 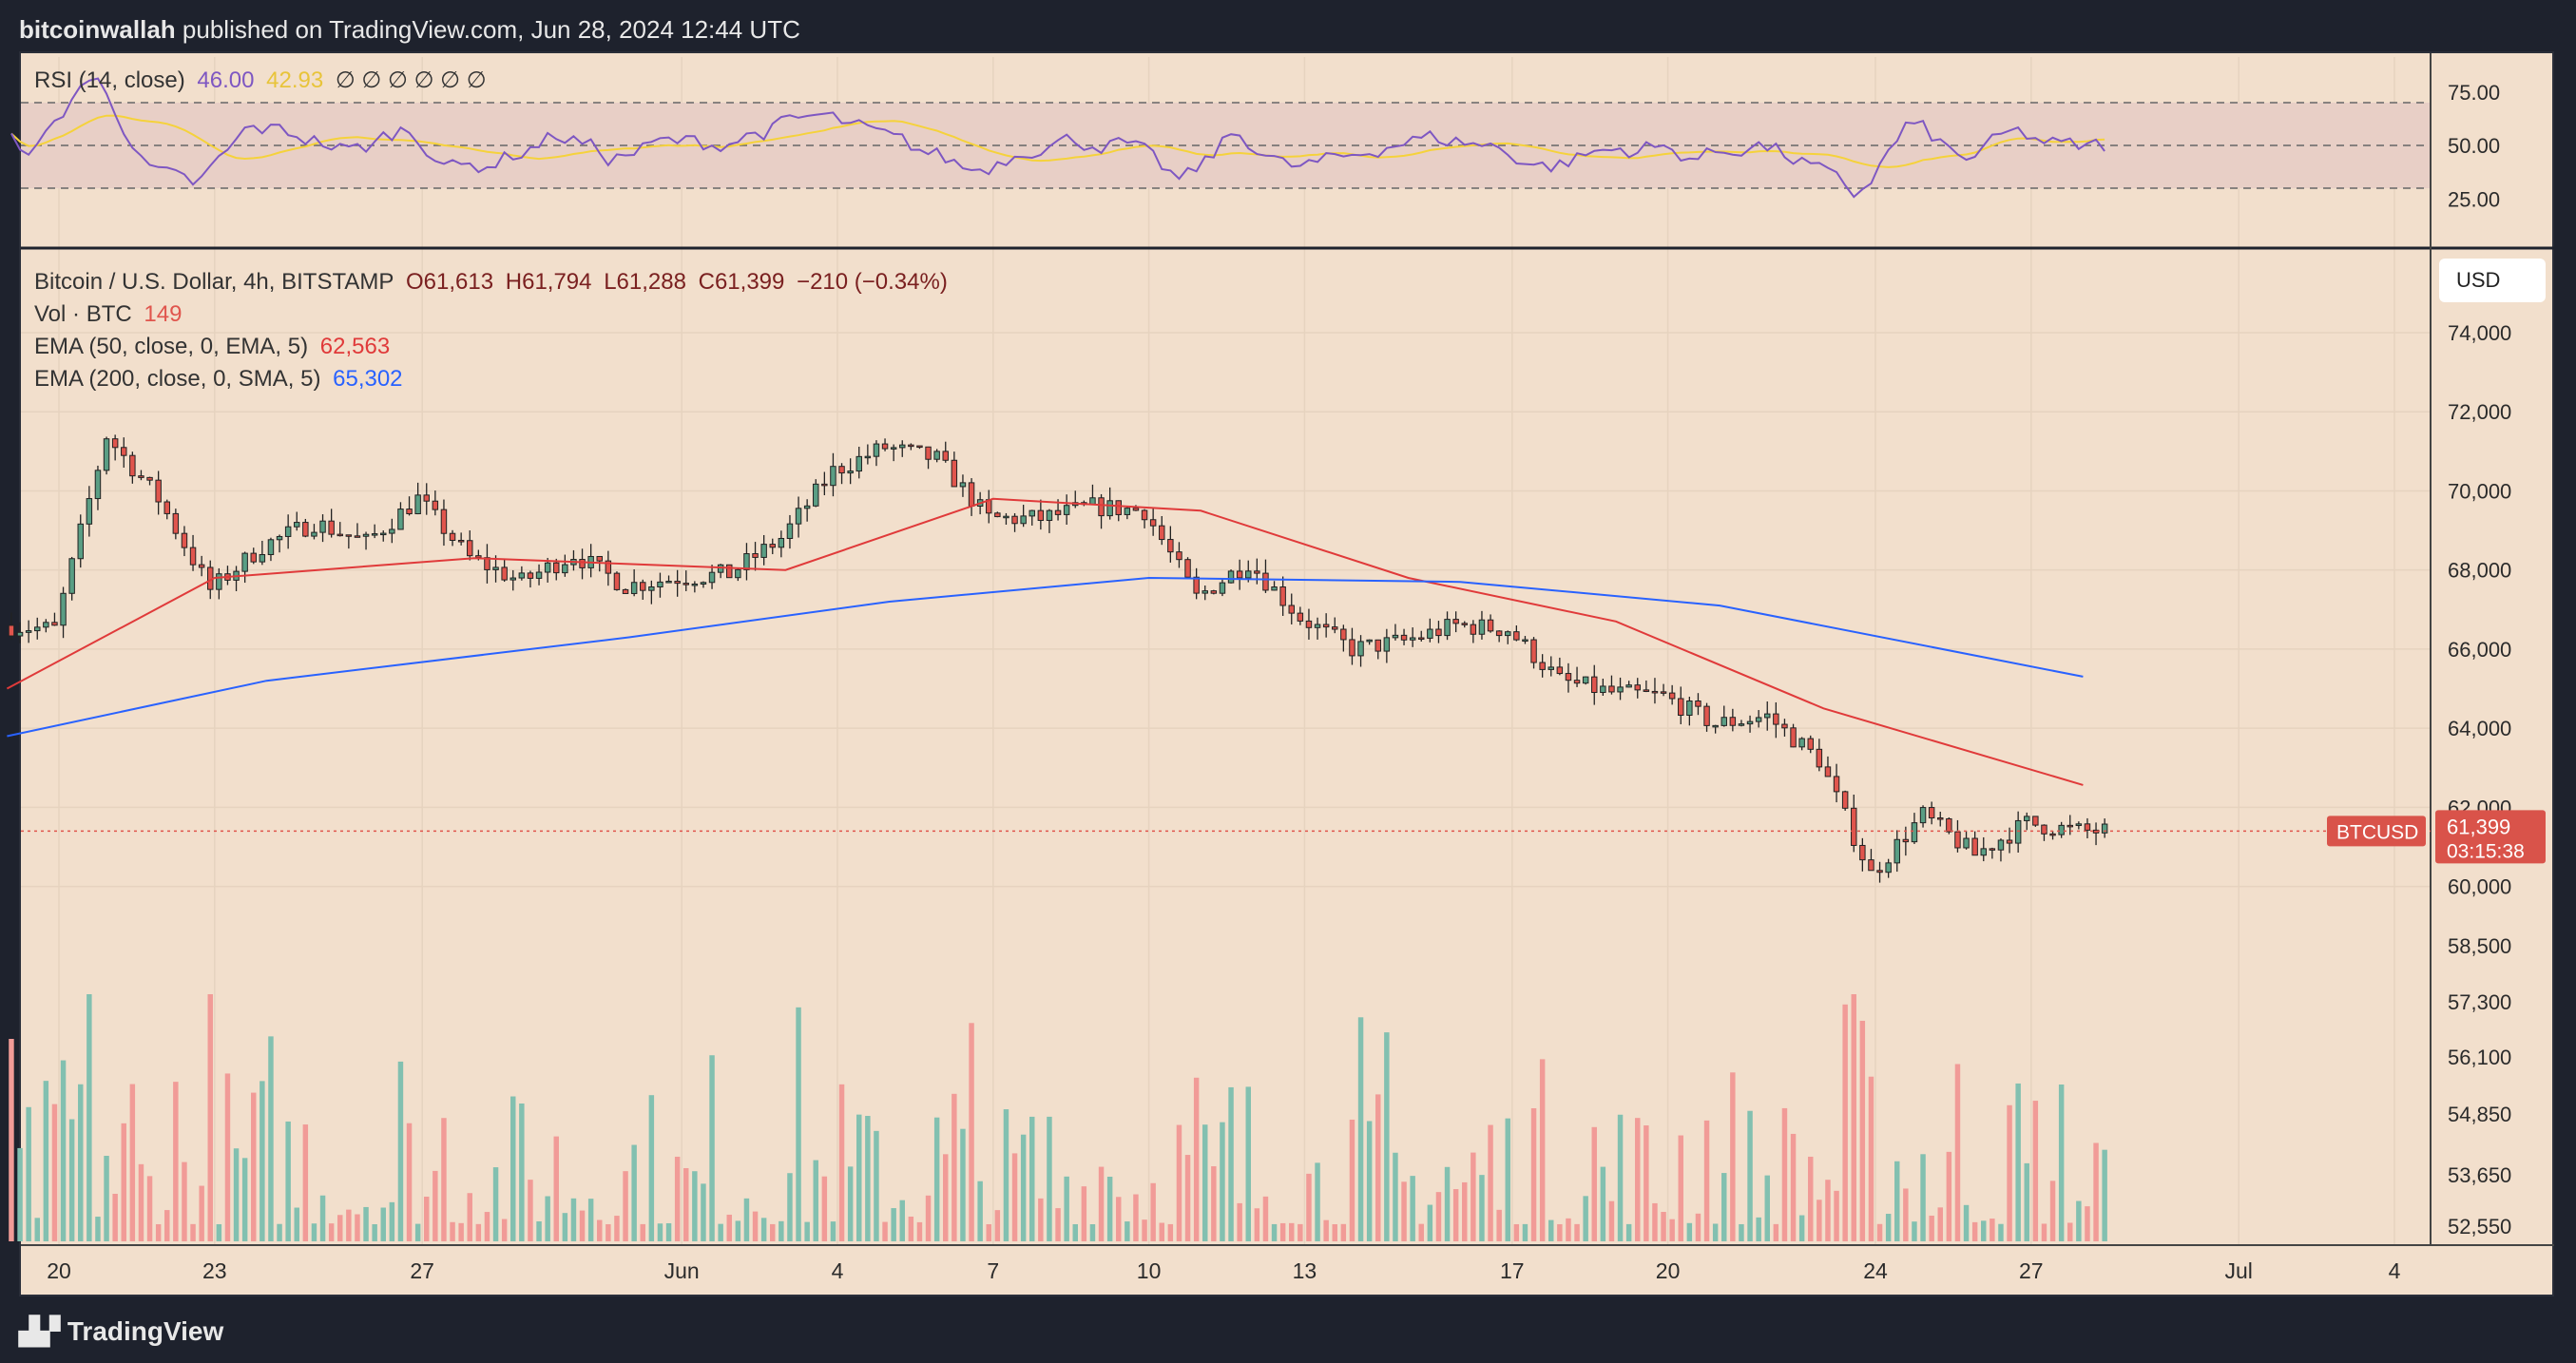 I want to click on time-tick-label: 4, so click(x=2395, y=1270).